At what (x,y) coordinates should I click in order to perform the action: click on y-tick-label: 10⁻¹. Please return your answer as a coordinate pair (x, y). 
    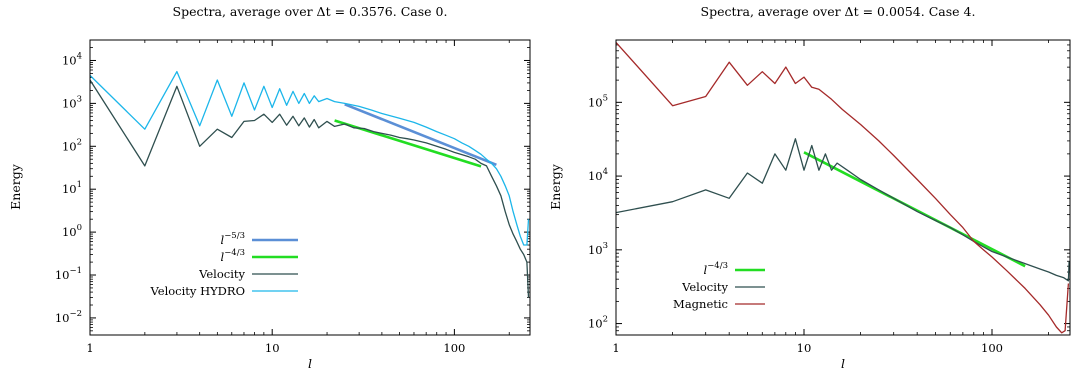
    Looking at the image, I should click on (68, 274).